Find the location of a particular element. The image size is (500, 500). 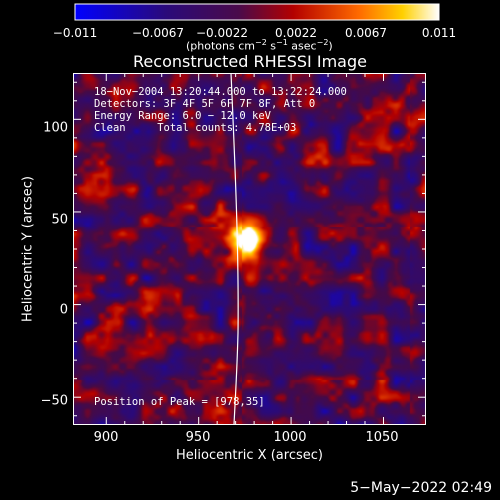

units-text: (photons cm is located at coordinates (220, 46).